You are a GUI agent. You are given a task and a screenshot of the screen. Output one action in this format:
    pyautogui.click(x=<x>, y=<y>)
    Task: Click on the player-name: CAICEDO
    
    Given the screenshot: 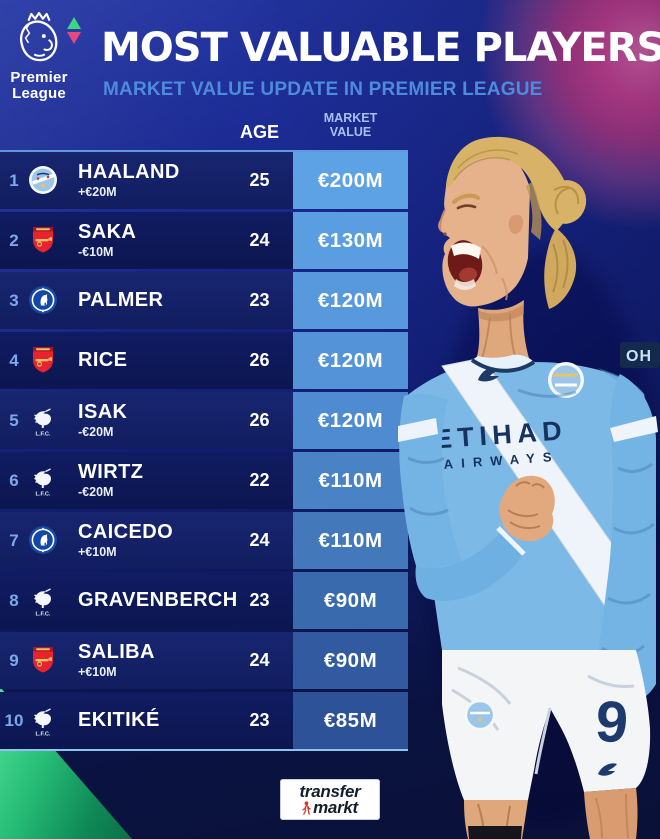 What is the action you would take?
    pyautogui.click(x=126, y=532)
    